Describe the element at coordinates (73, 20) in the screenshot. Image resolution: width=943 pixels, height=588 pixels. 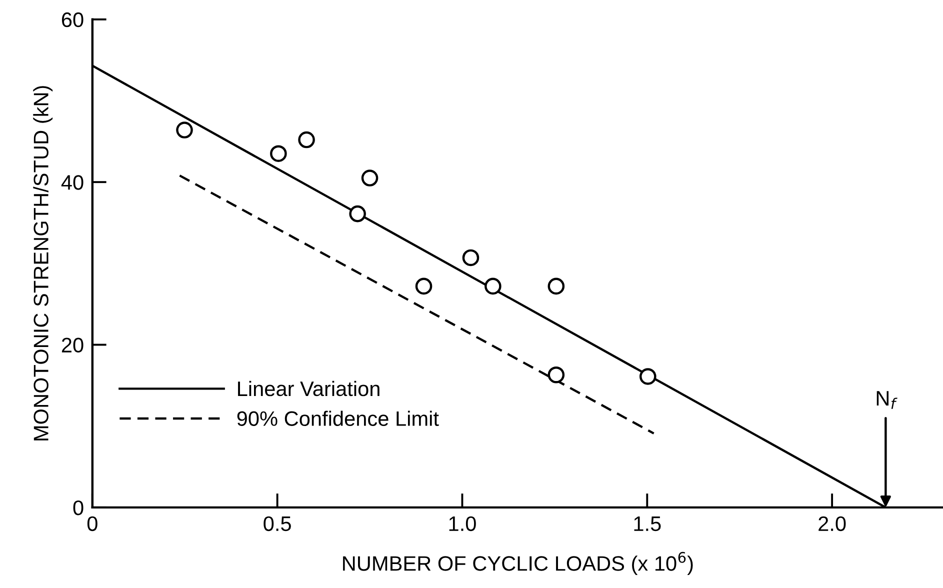
I see `y-tick-label: 60` at that location.